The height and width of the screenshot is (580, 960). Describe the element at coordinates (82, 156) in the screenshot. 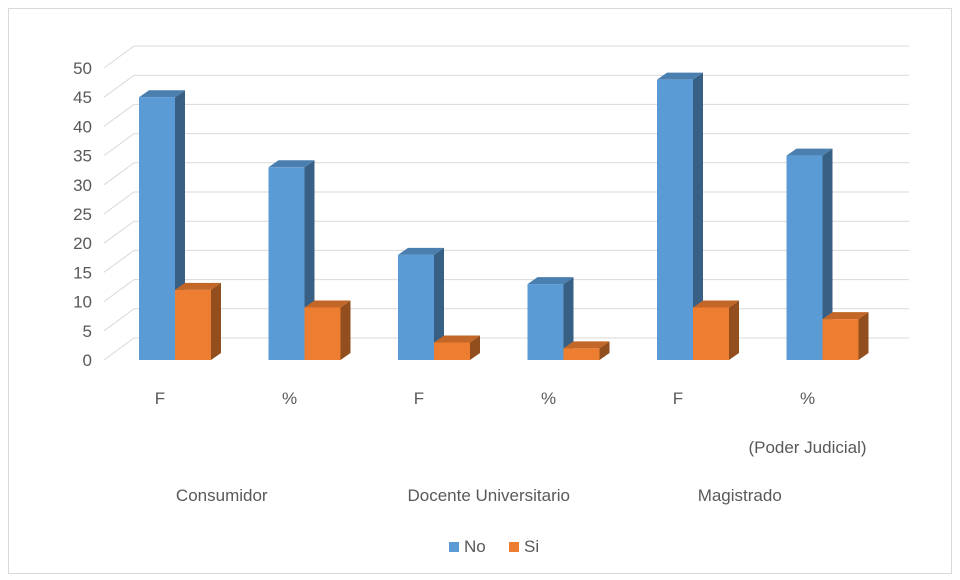

I see `y-tick-label: 35` at that location.